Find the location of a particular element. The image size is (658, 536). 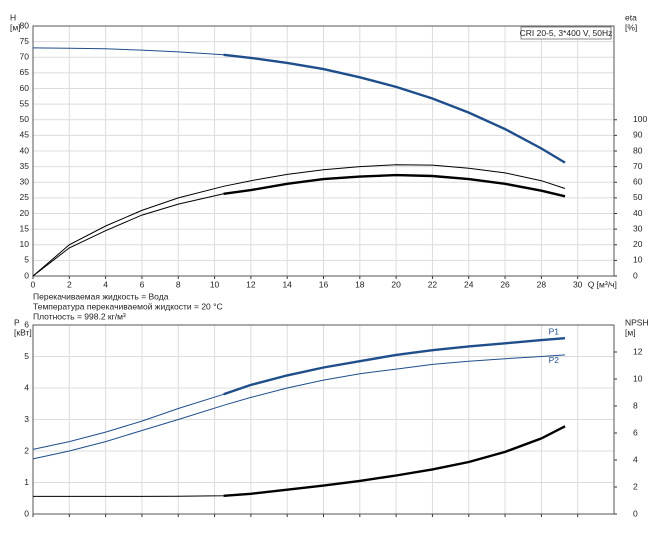

y-tick-label: 1 is located at coordinates (26, 482).